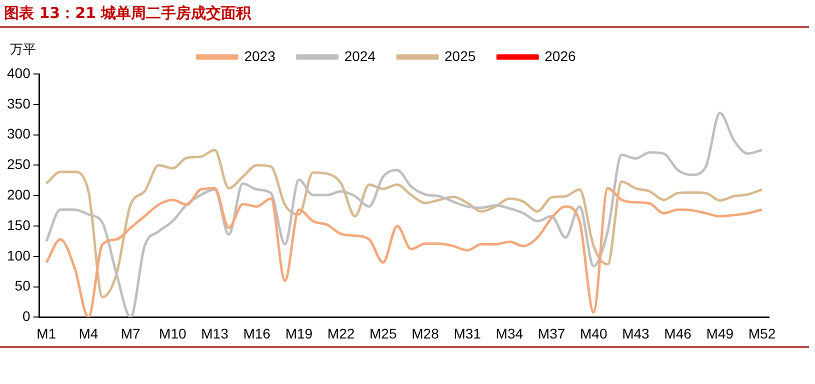 The height and width of the screenshot is (384, 815). Describe the element at coordinates (341, 333) in the screenshot. I see `x-tick-label: M22` at that location.